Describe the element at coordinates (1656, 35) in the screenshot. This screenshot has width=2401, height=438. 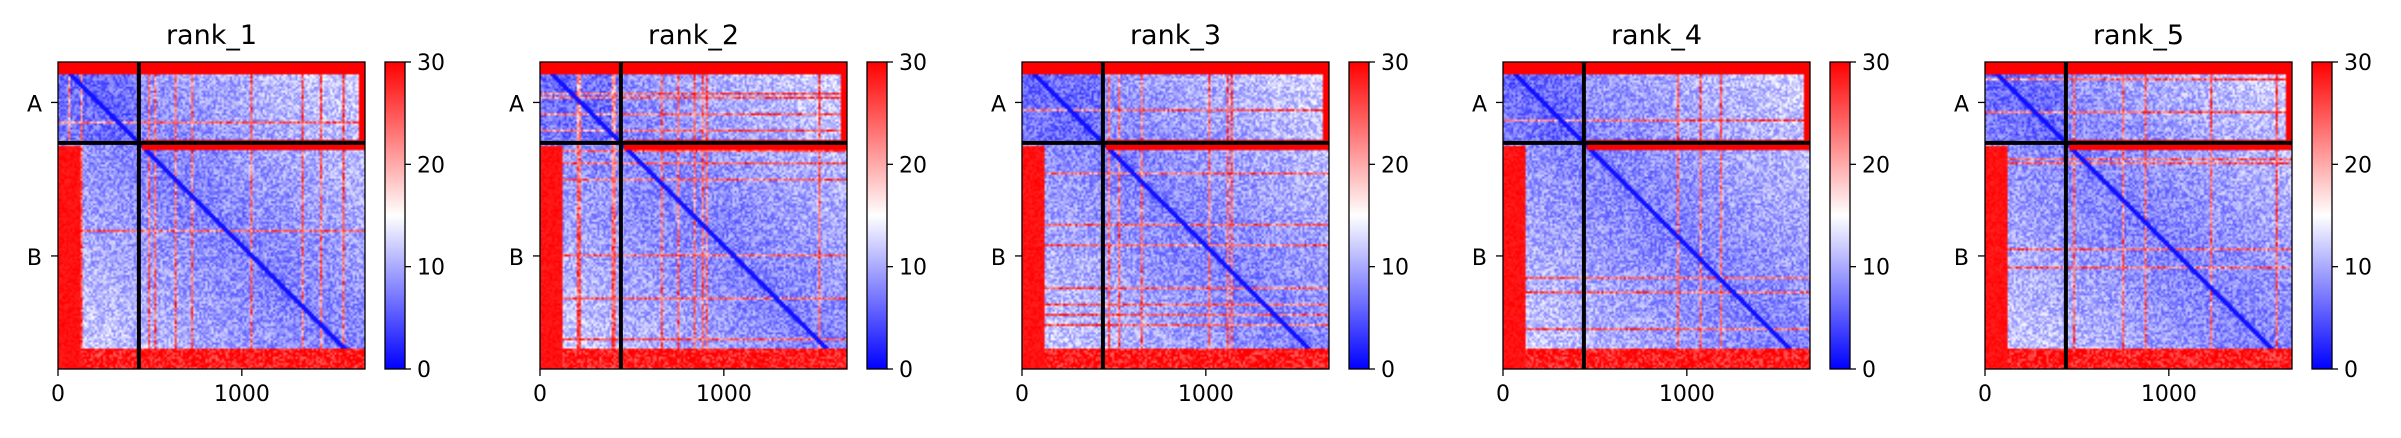
I see `chart-title: rank_4` at that location.